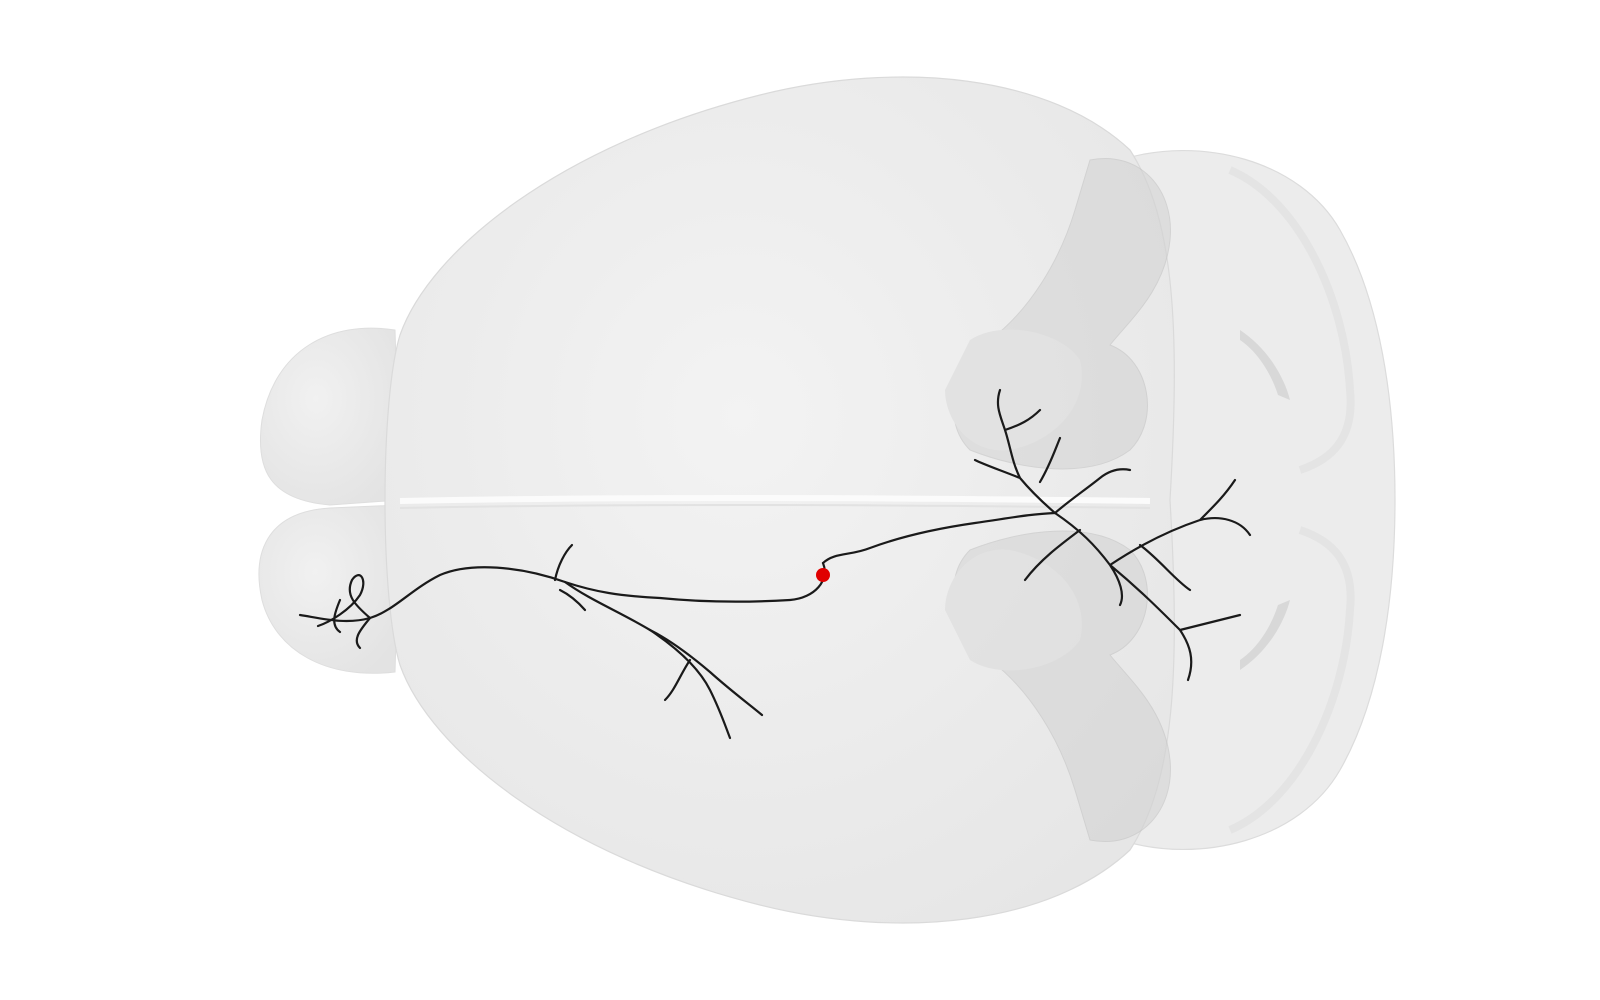 The image size is (1600, 1000). I want to click on olfactory-bulb-lower, so click(329, 589).